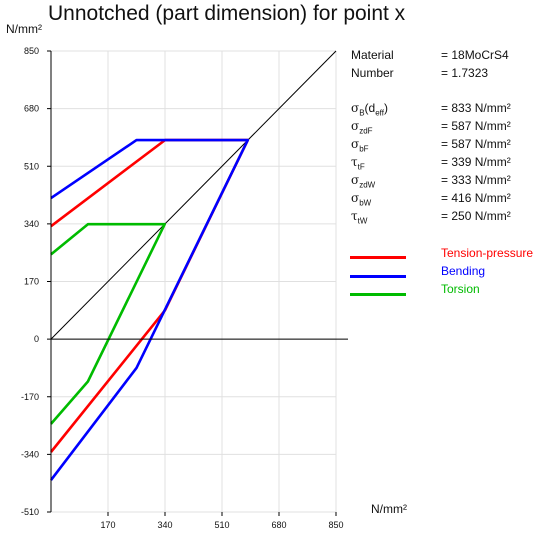  I want to click on legend-label-bending: Bending, so click(463, 271).